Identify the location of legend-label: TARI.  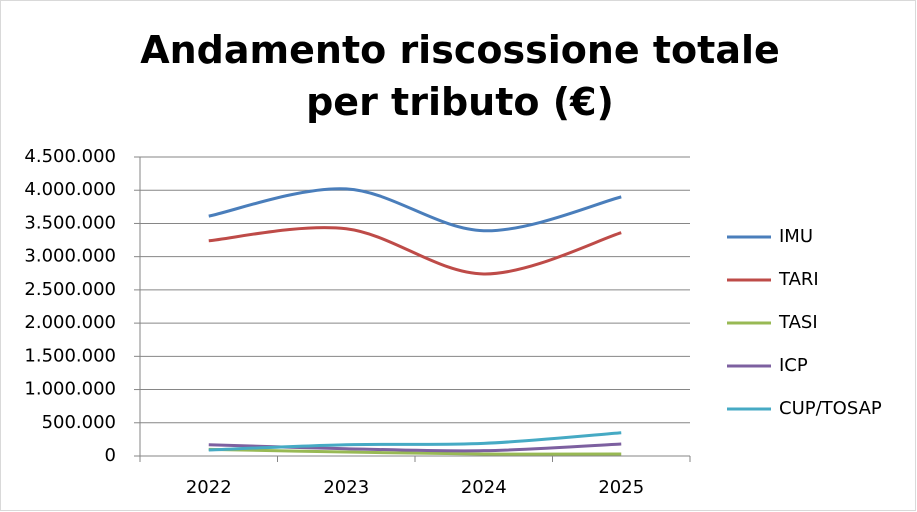
(798, 279).